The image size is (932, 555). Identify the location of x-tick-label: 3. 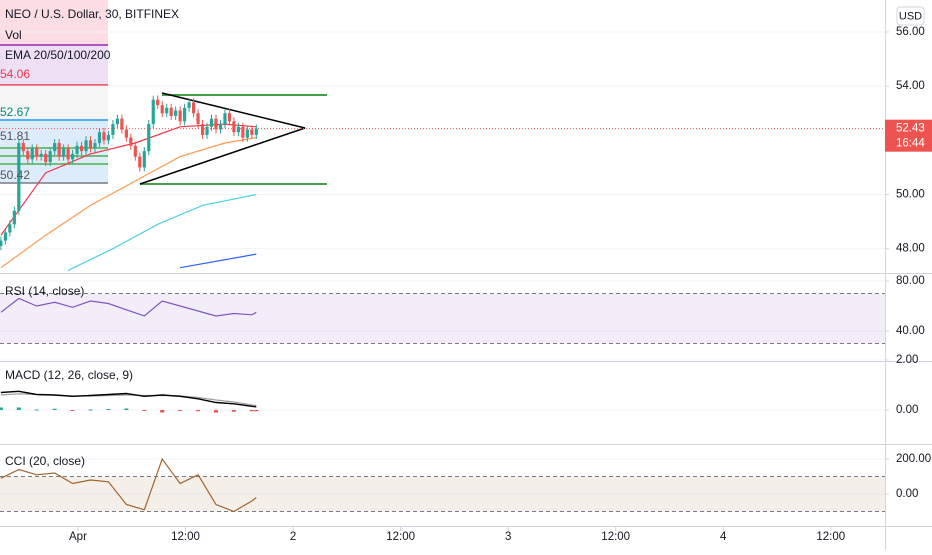
(508, 537).